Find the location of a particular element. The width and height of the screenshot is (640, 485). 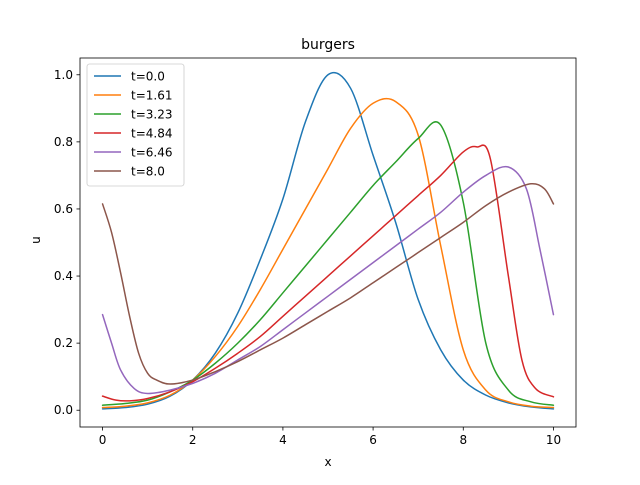

legend-entry-4: t=6.46 is located at coordinates (151, 153).